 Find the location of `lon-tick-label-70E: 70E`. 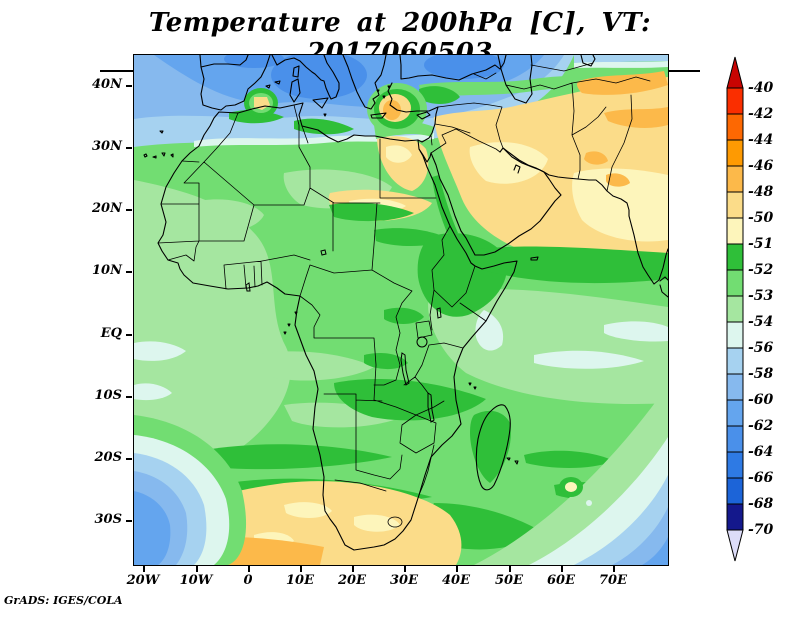

lon-tick-label-70E: 70E is located at coordinates (613, 580).